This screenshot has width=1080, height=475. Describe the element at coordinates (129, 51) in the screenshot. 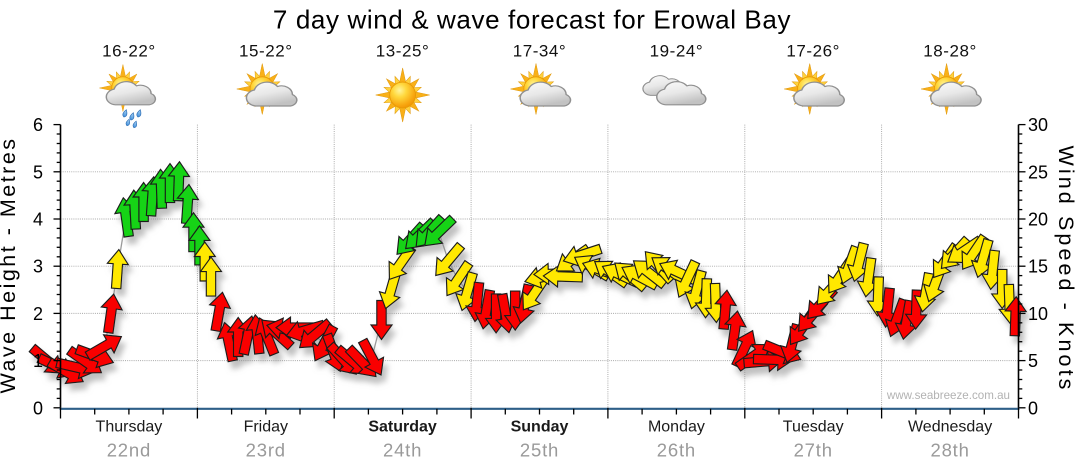

I see `svg-text: 16-22°` at that location.